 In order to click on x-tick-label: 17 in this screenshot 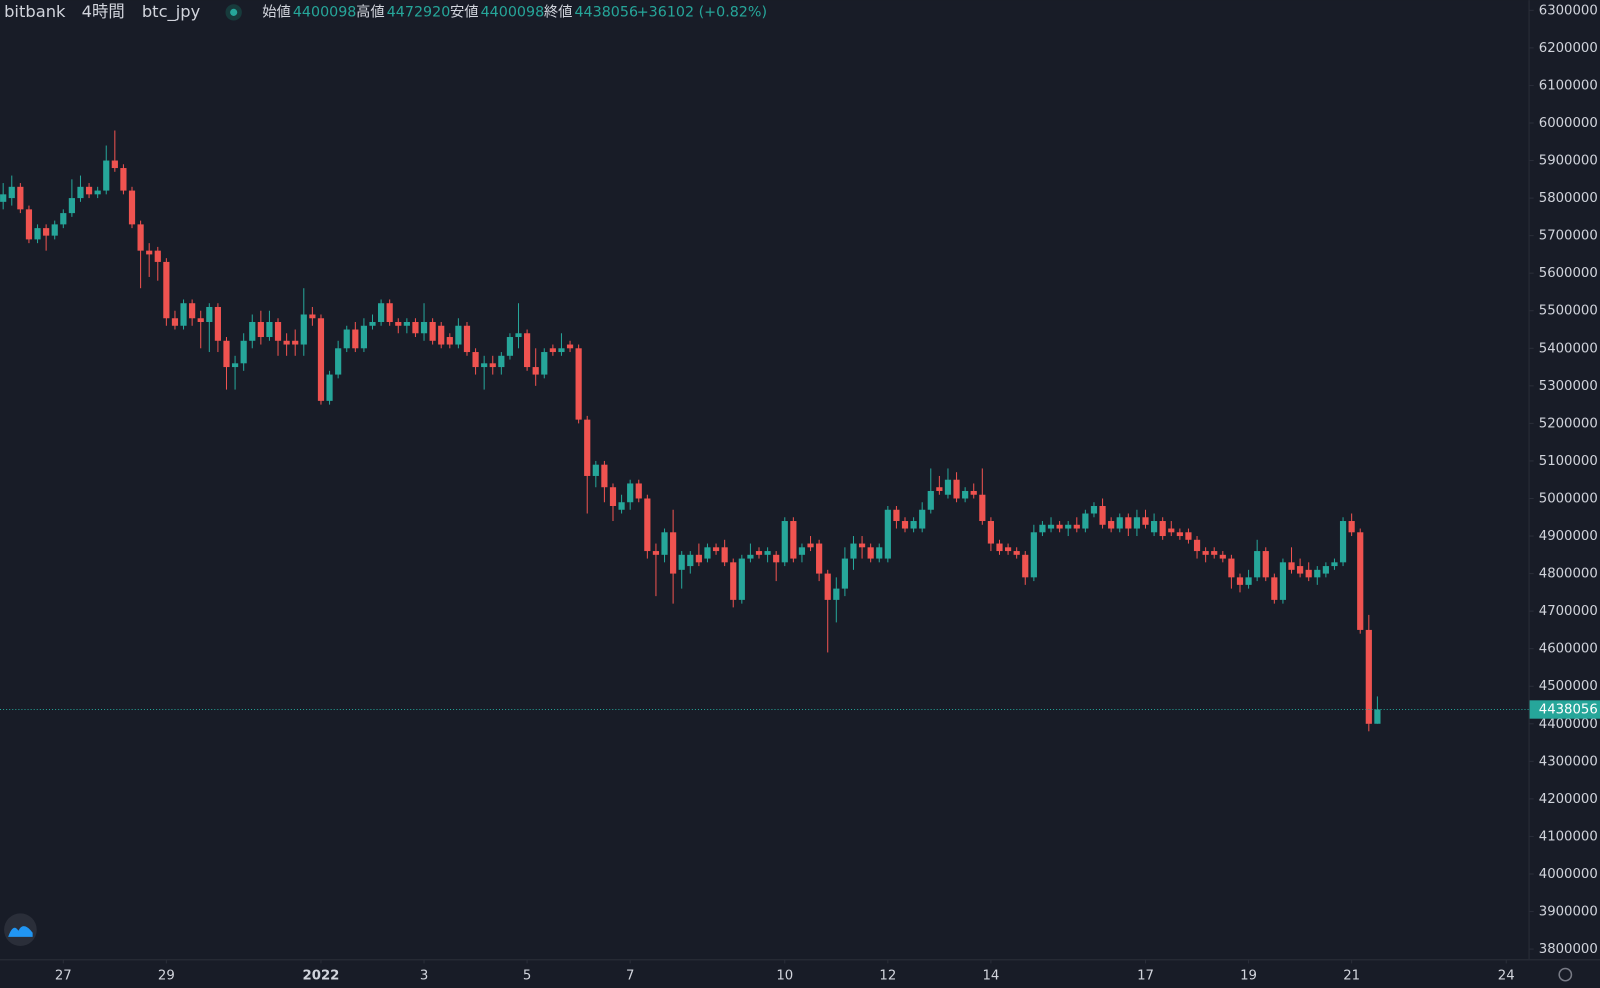, I will do `click(1145, 976)`.